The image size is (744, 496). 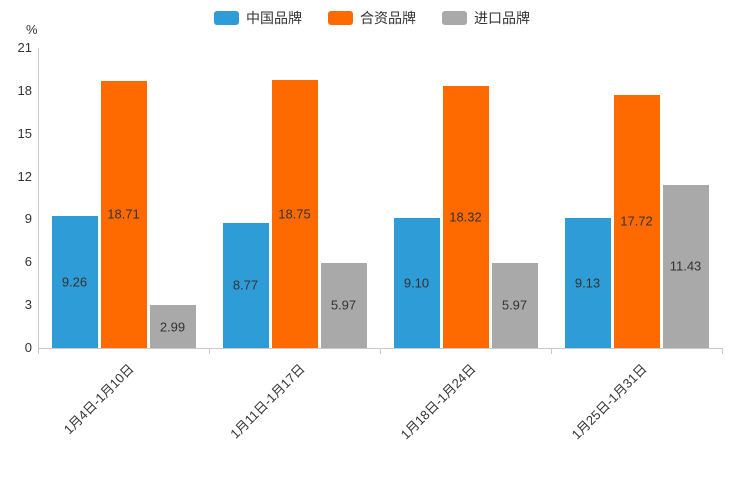 I want to click on legend-item-1: 中国品牌, so click(x=258, y=18).